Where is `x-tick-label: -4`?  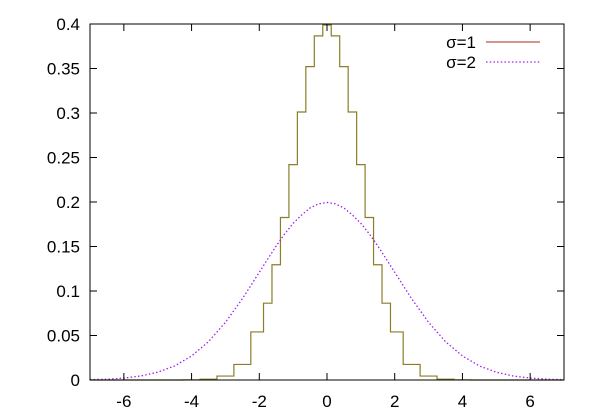
x-tick-label: -4 is located at coordinates (191, 401).